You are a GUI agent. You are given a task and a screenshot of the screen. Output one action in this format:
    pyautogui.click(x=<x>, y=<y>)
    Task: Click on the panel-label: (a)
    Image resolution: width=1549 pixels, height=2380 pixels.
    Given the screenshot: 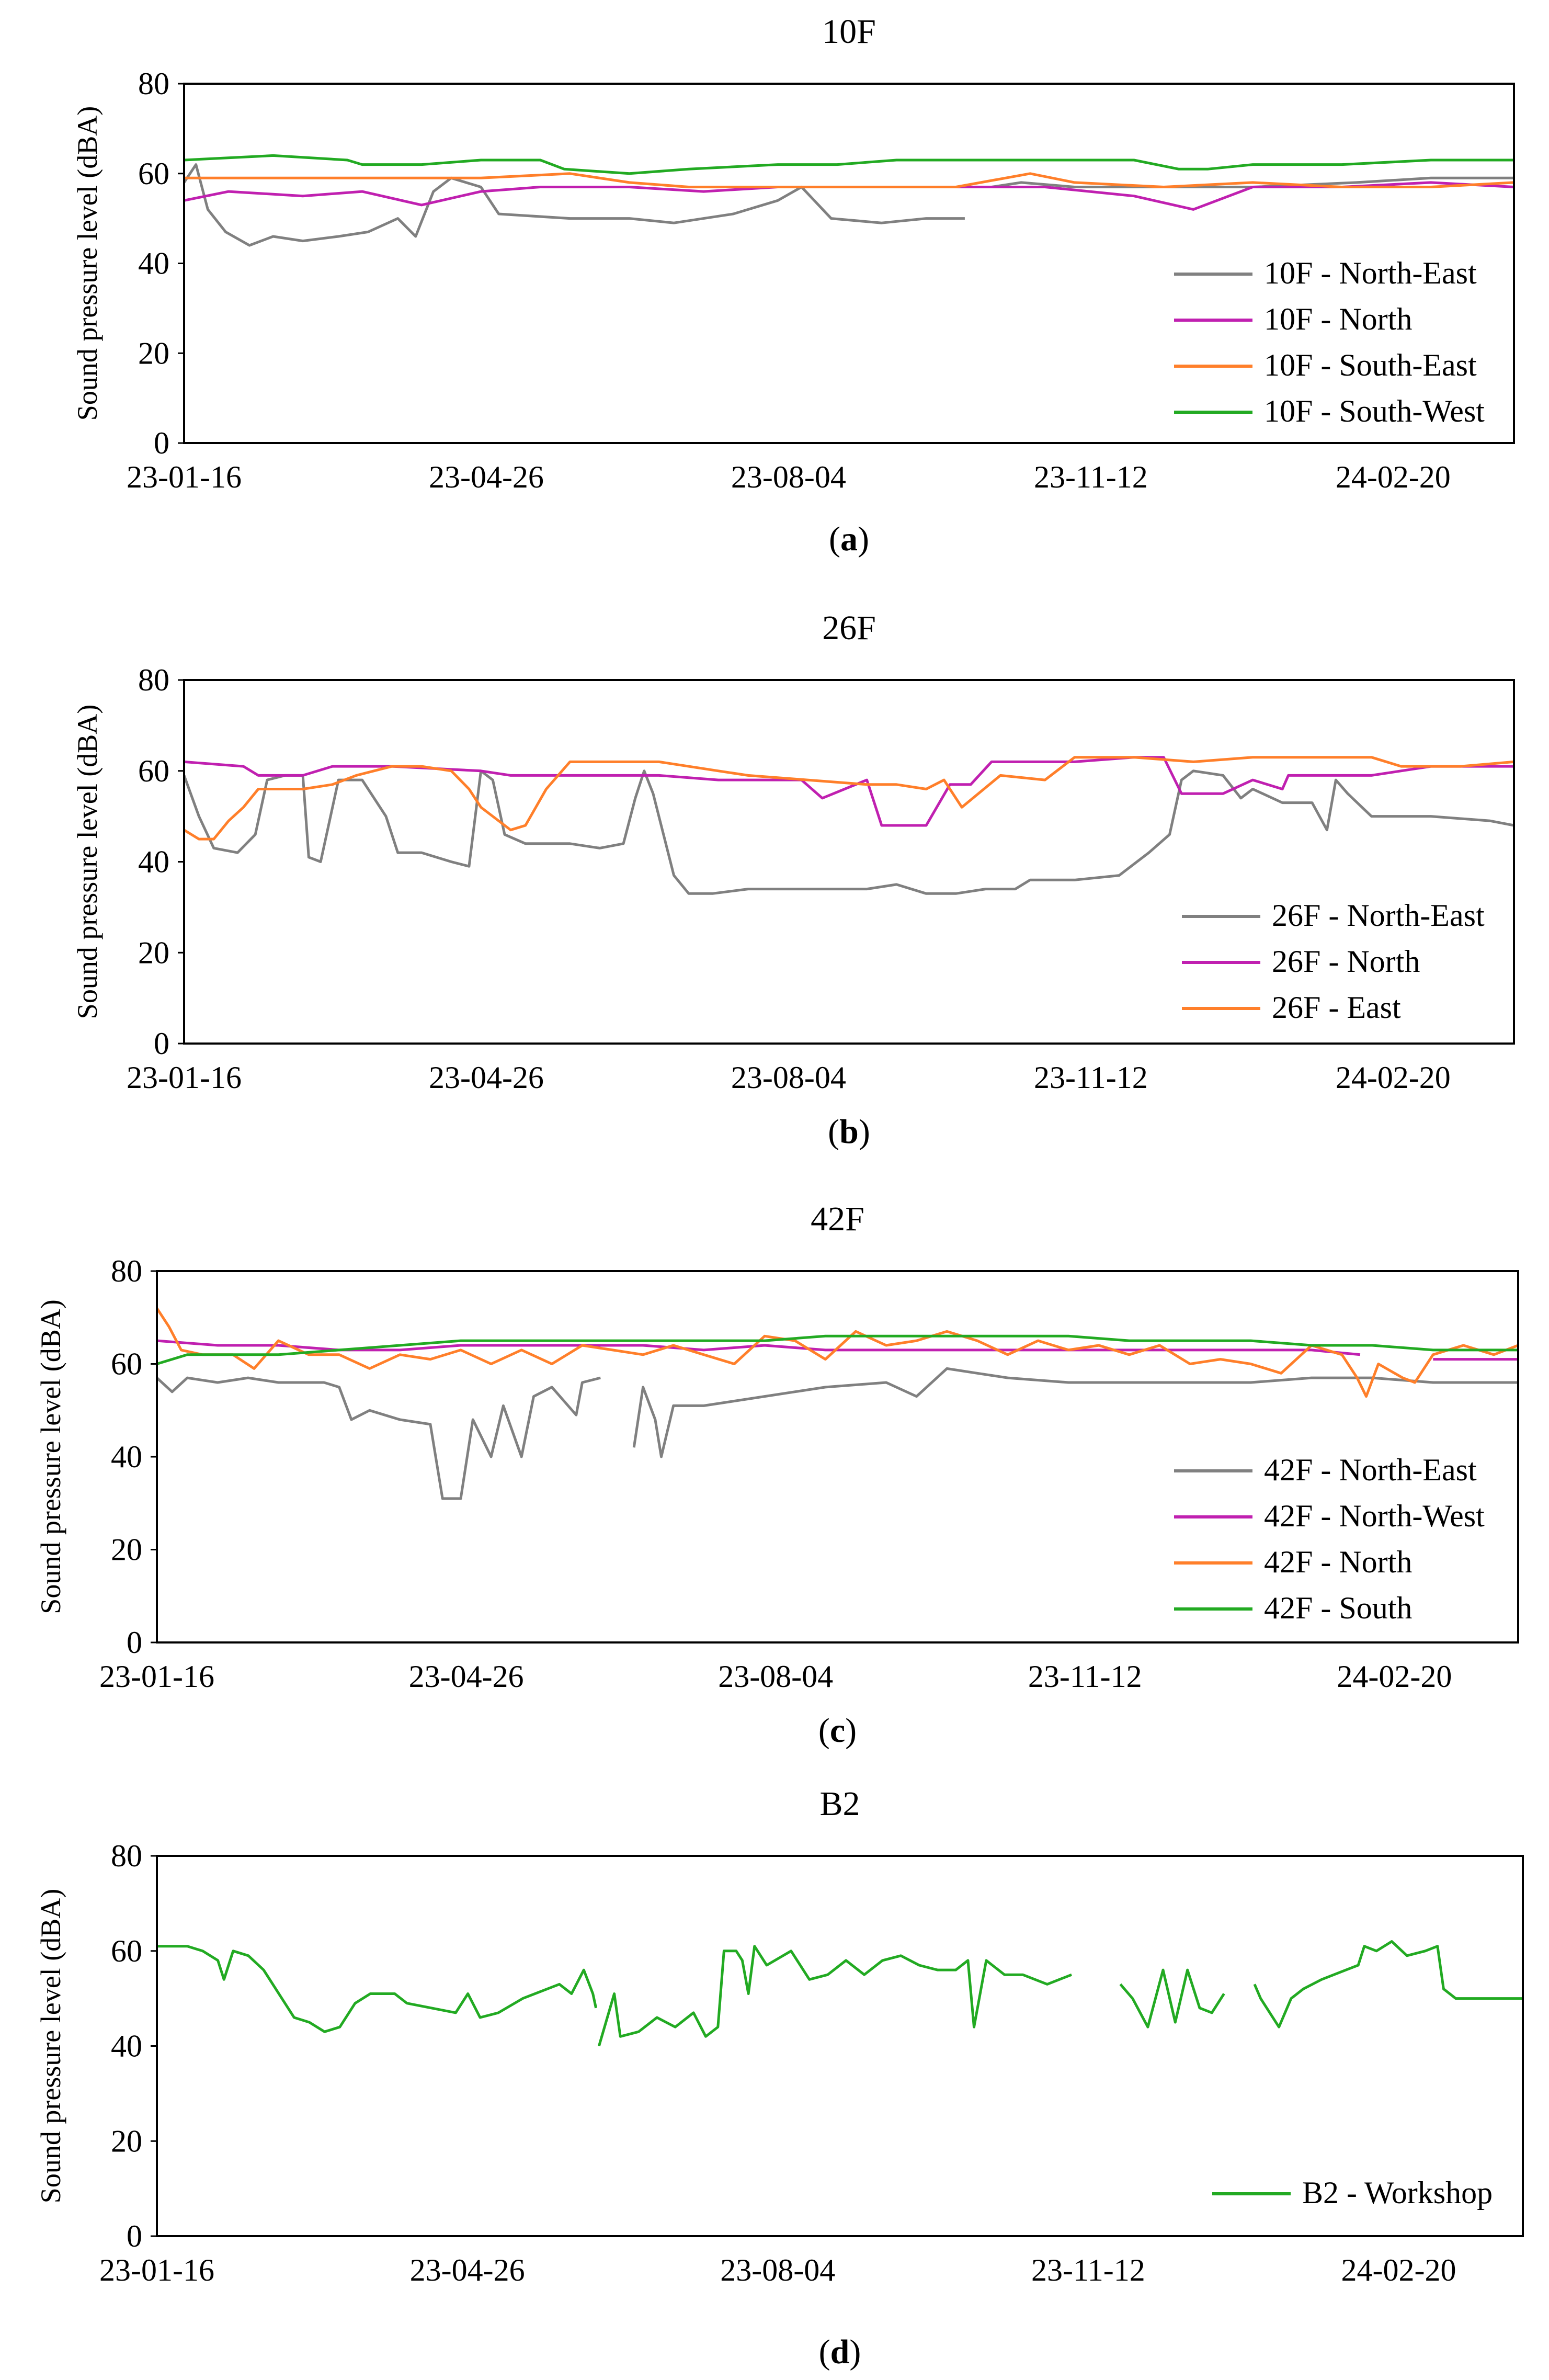 What is the action you would take?
    pyautogui.click(x=849, y=539)
    